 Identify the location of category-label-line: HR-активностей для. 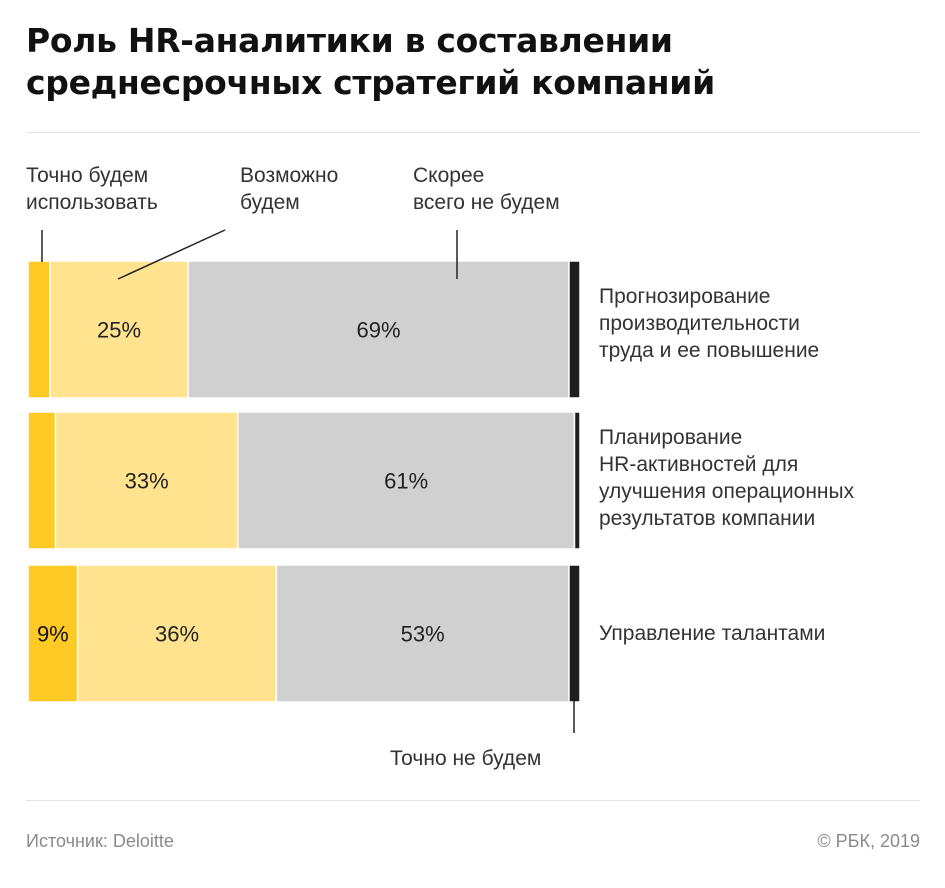
(699, 464).